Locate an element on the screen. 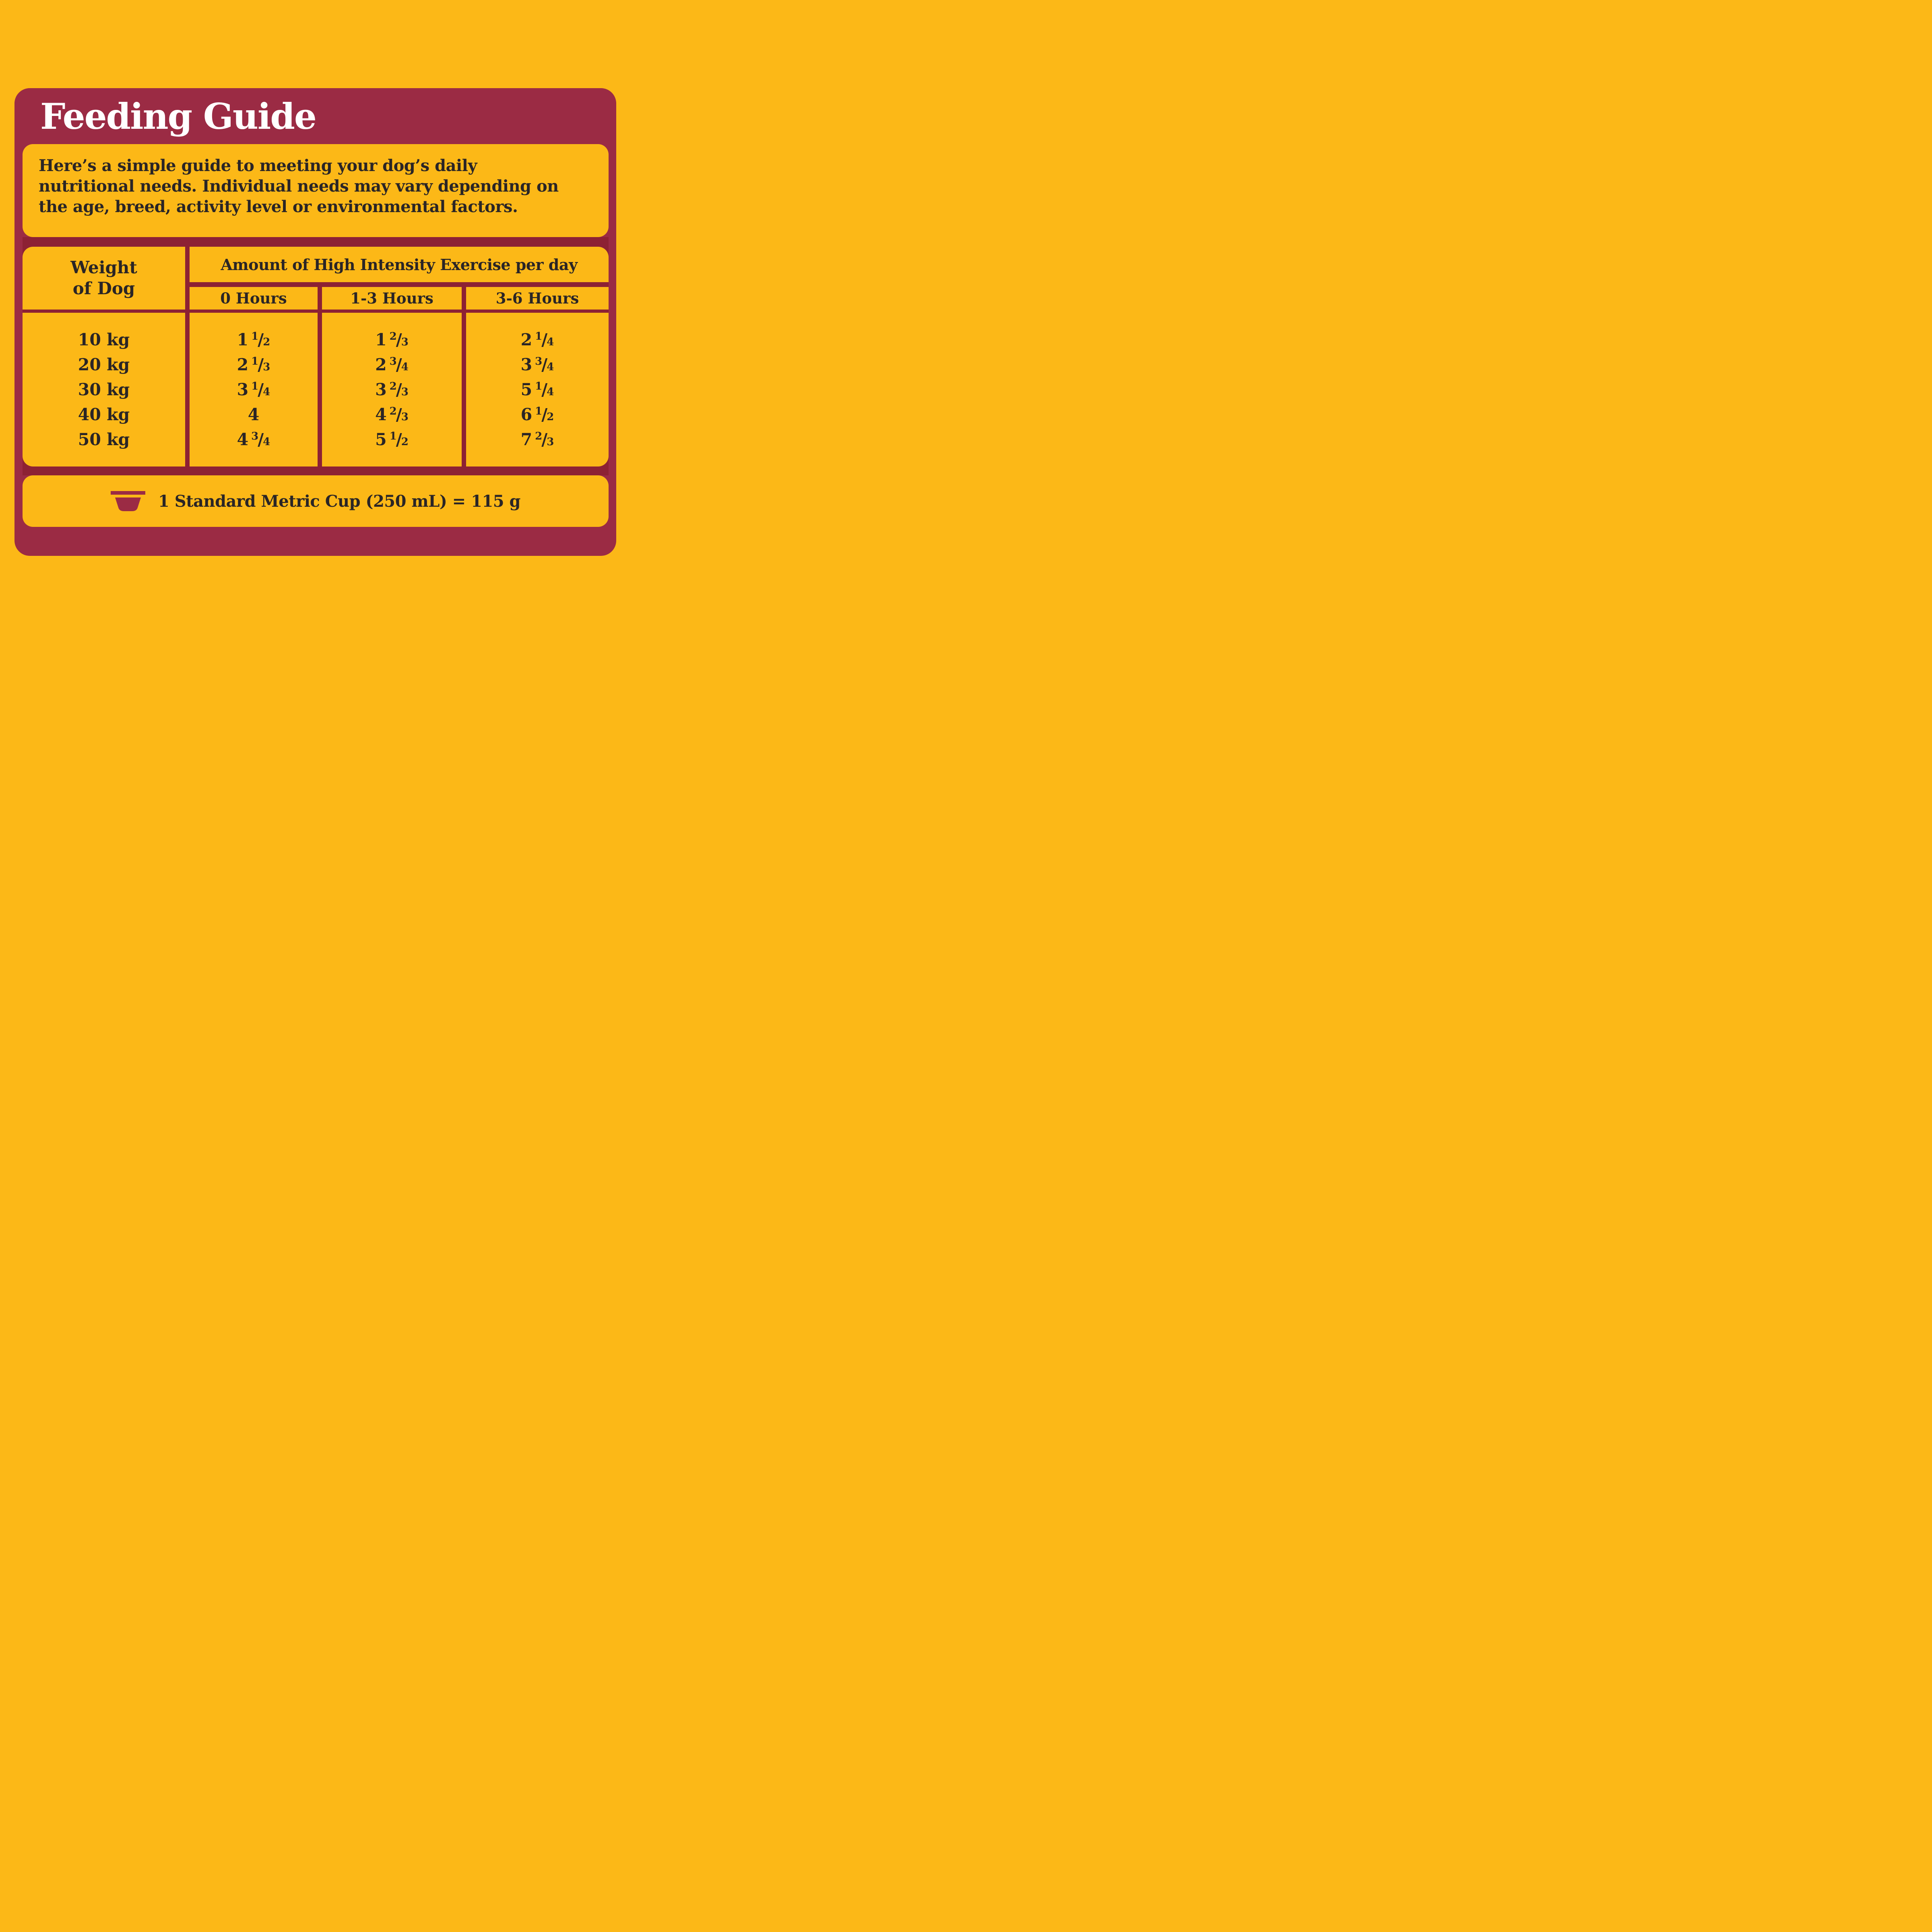 This screenshot has height=1932, width=1932. value-cell: 3 3/4 is located at coordinates (537, 364).